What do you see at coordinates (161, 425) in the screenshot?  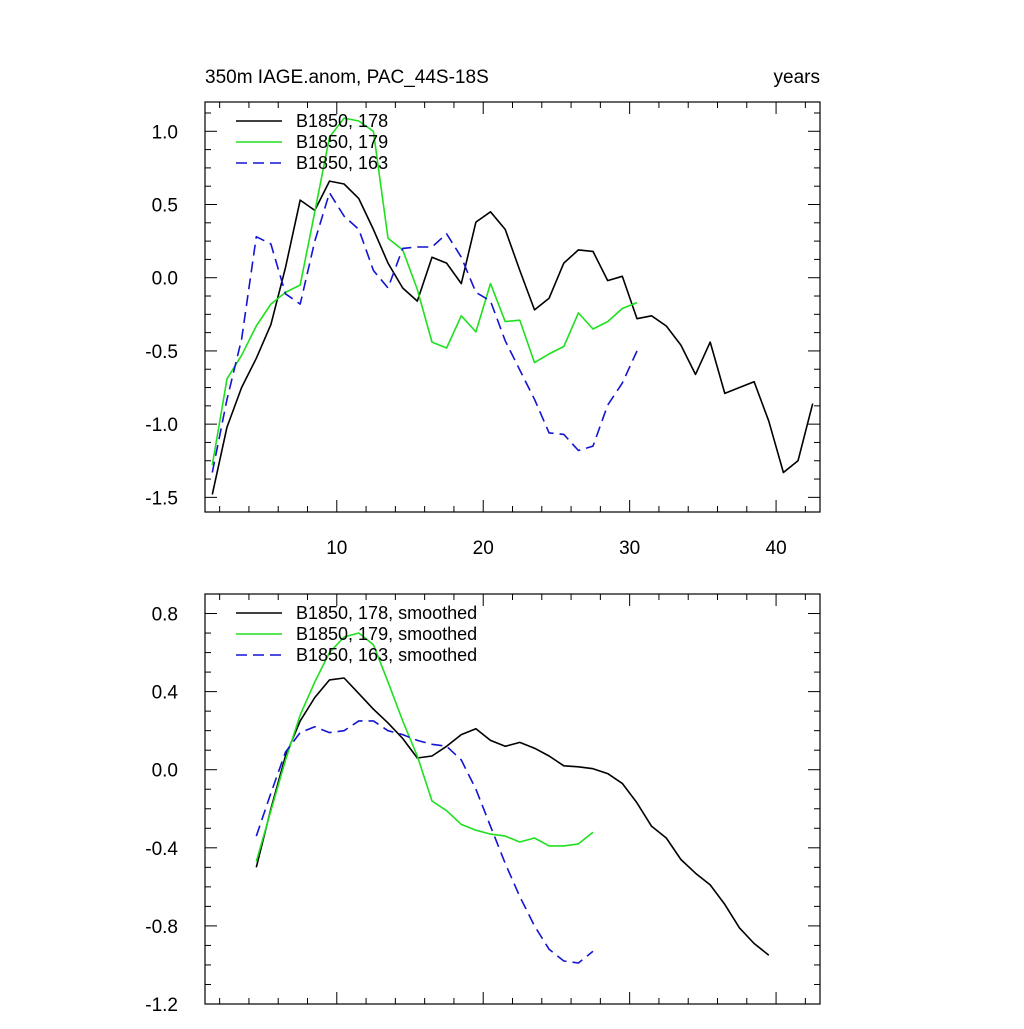 I see `y-tick-label: -1.0` at bounding box center [161, 425].